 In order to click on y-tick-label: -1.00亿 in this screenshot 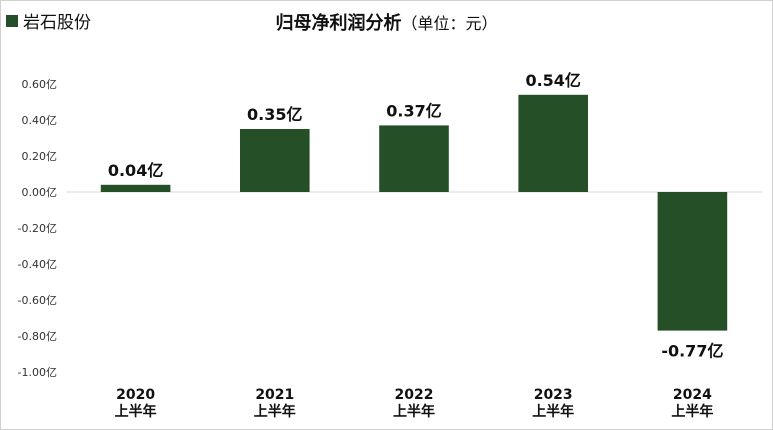, I will do `click(37, 372)`.